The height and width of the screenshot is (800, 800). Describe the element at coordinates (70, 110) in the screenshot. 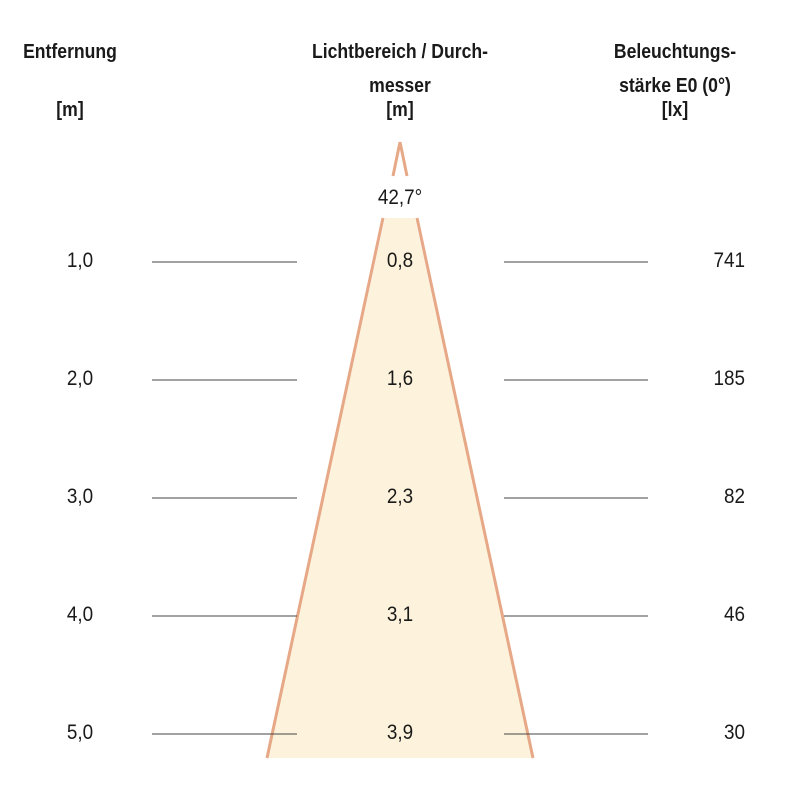

I see `header-distance-unit: [m]` at that location.